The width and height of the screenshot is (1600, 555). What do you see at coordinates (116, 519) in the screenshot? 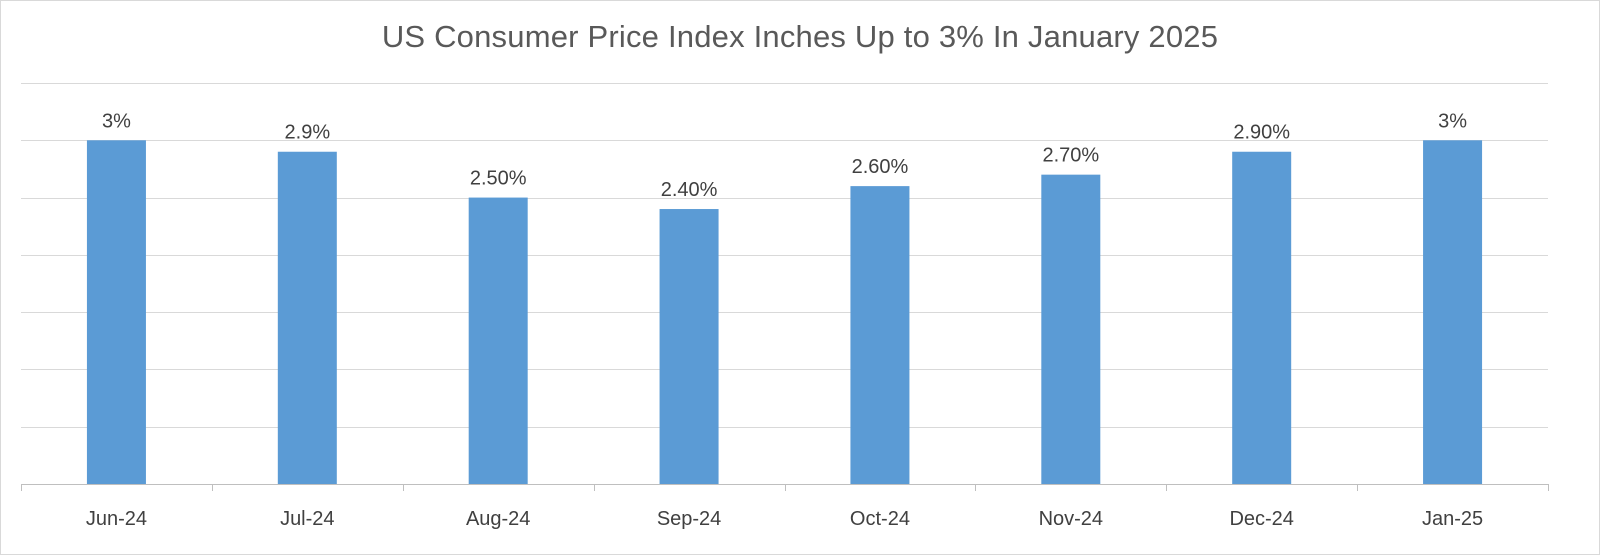
I see `x-tick-label: Jun-24` at bounding box center [116, 519].